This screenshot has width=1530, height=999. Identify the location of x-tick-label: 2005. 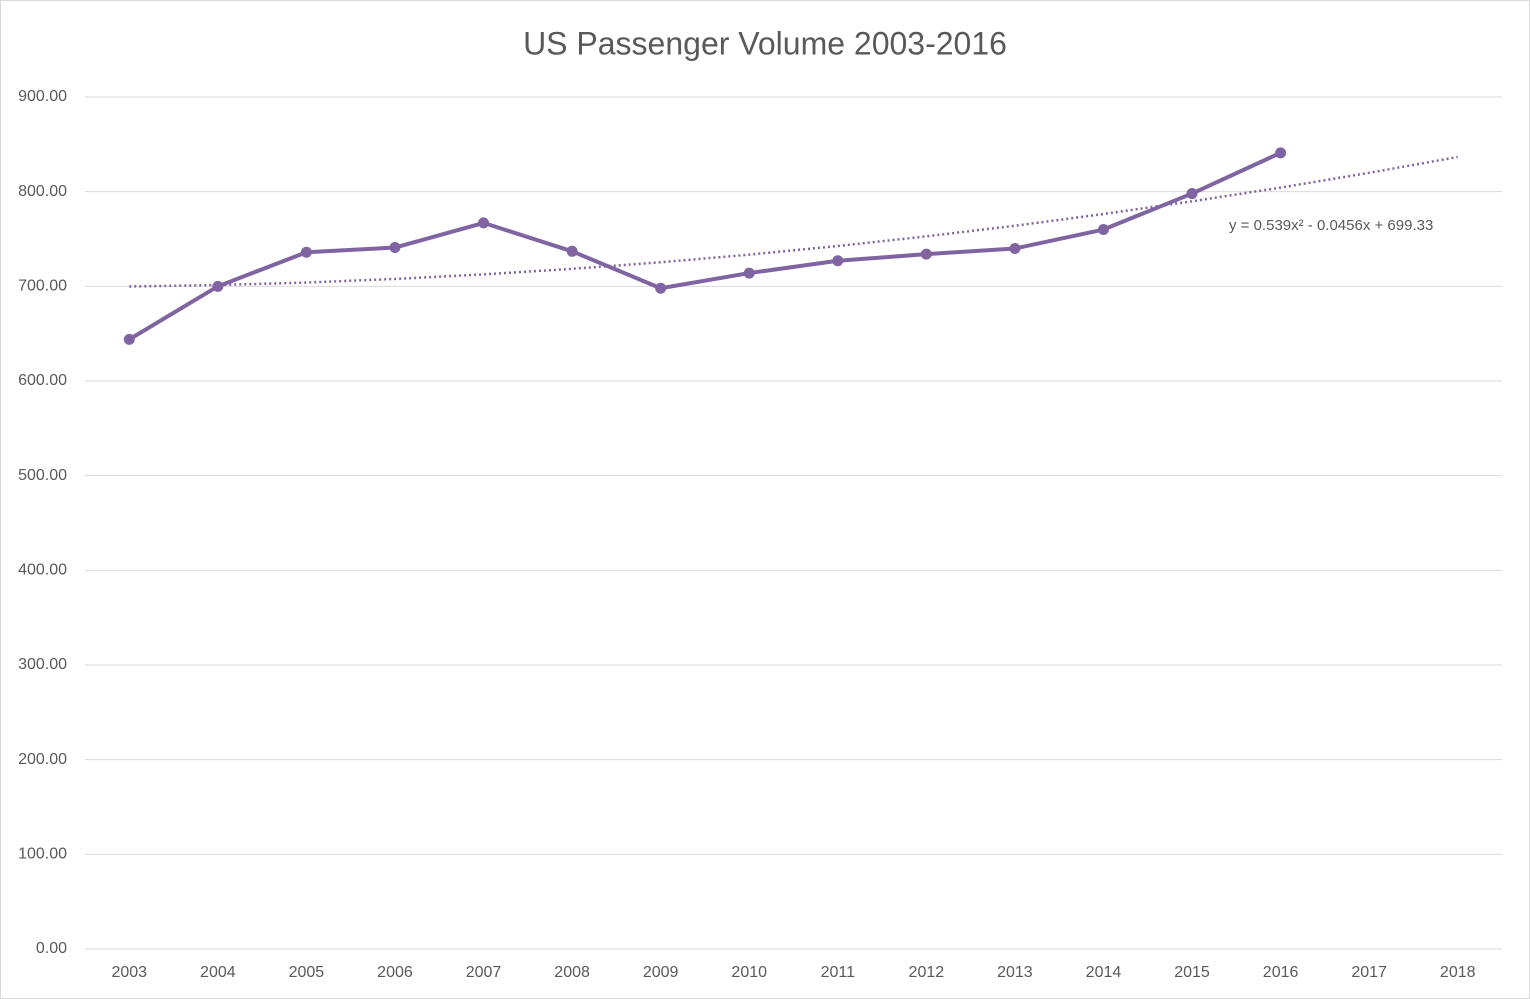
(307, 972).